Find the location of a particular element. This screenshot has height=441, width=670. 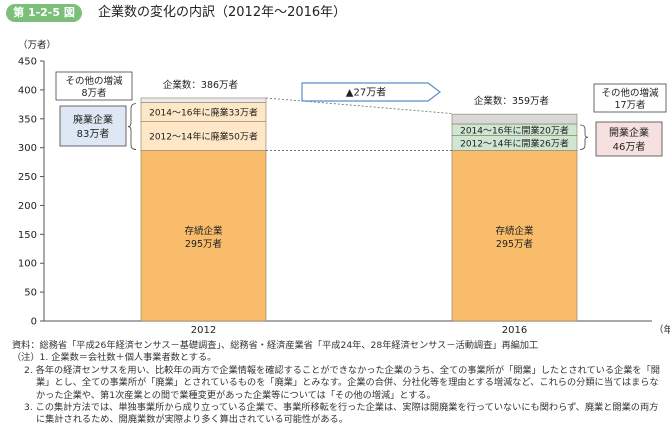

left-other-value: 8万者 is located at coordinates (93, 93).